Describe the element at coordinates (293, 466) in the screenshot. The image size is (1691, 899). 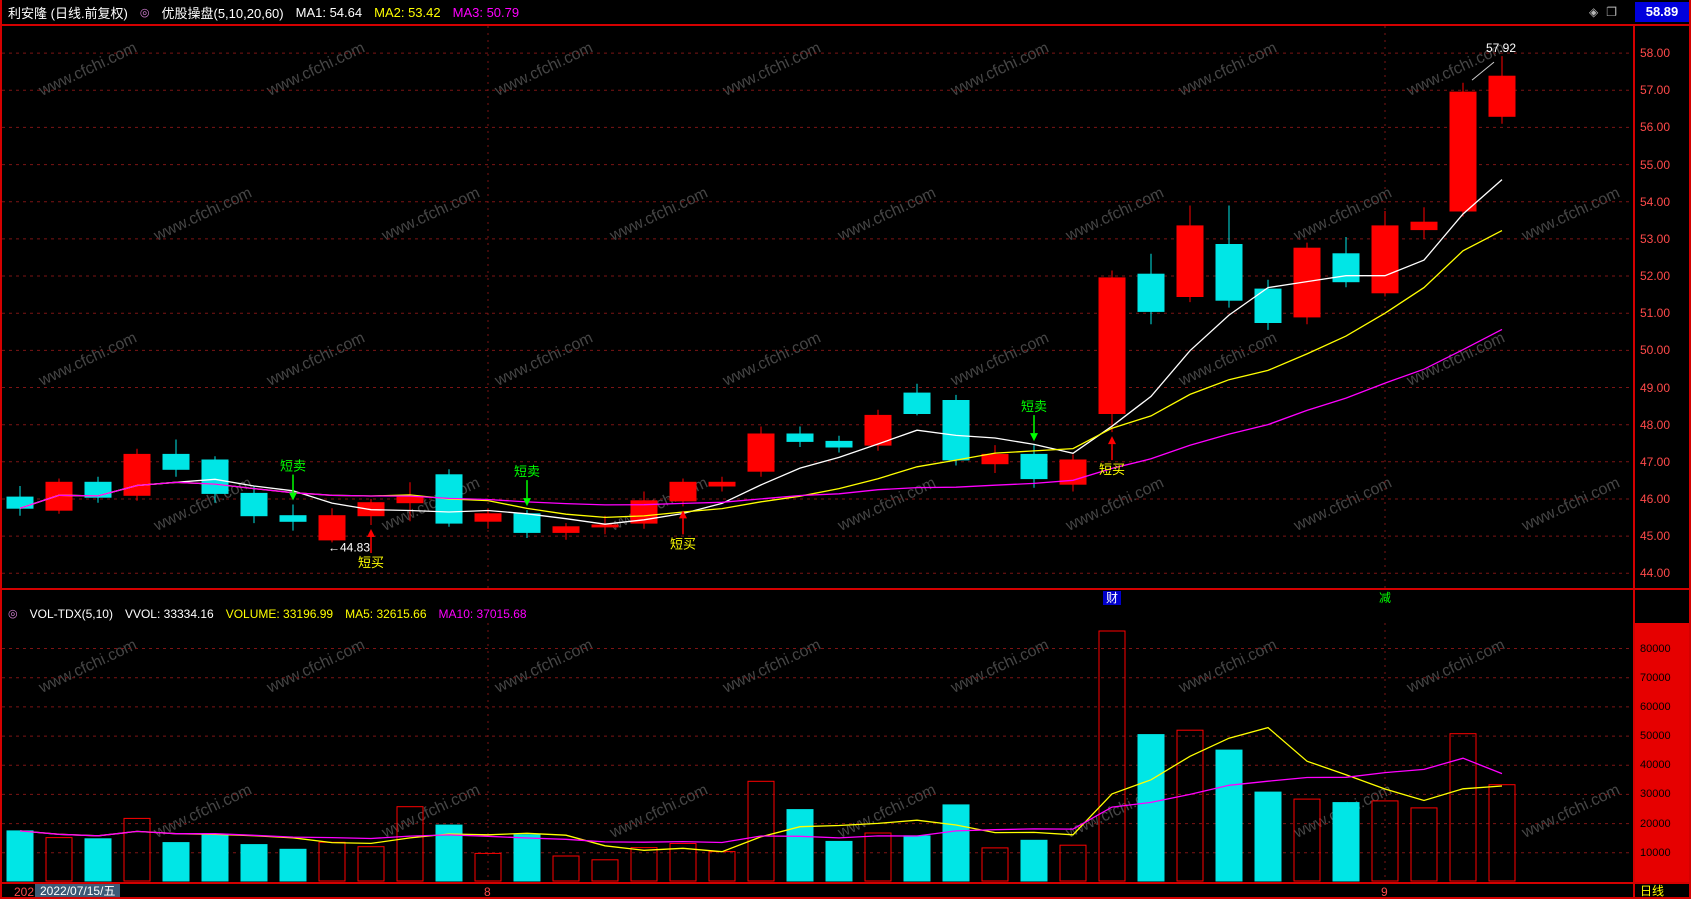
I see `sell-signal-label: 短卖` at that location.